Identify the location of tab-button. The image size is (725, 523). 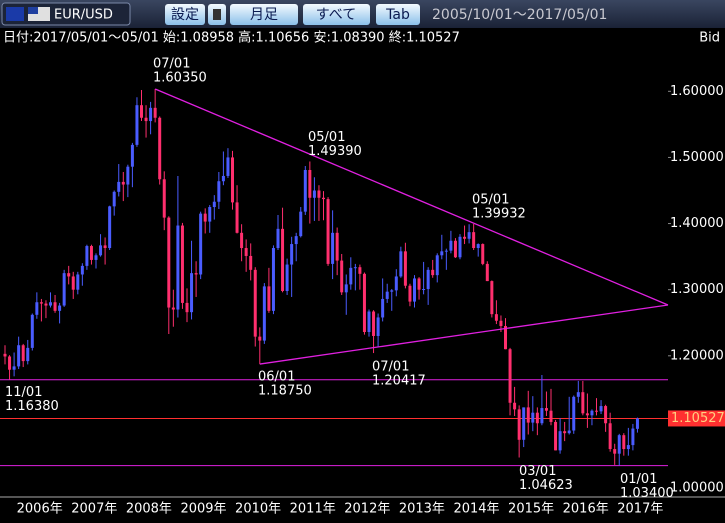
(398, 14).